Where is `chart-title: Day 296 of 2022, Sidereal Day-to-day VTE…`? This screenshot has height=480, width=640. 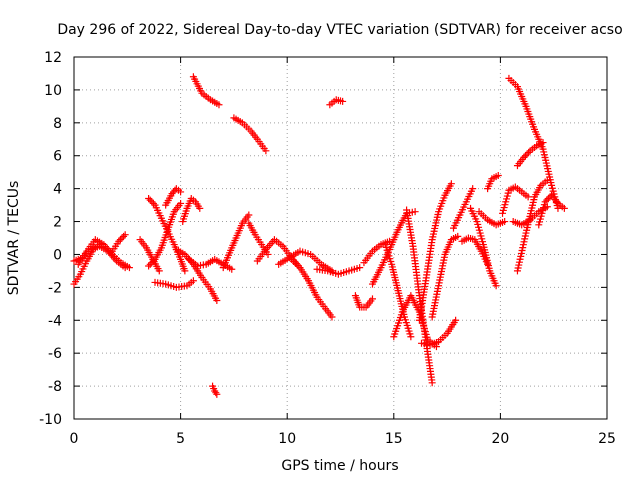 chart-title: Day 296 of 2022, Sidereal Day-to-day VTE… is located at coordinates (339, 30).